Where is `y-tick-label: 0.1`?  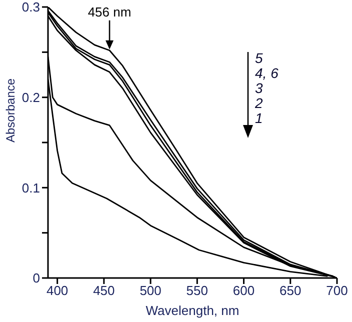 y-tick-label: 0.1 is located at coordinates (31, 188).